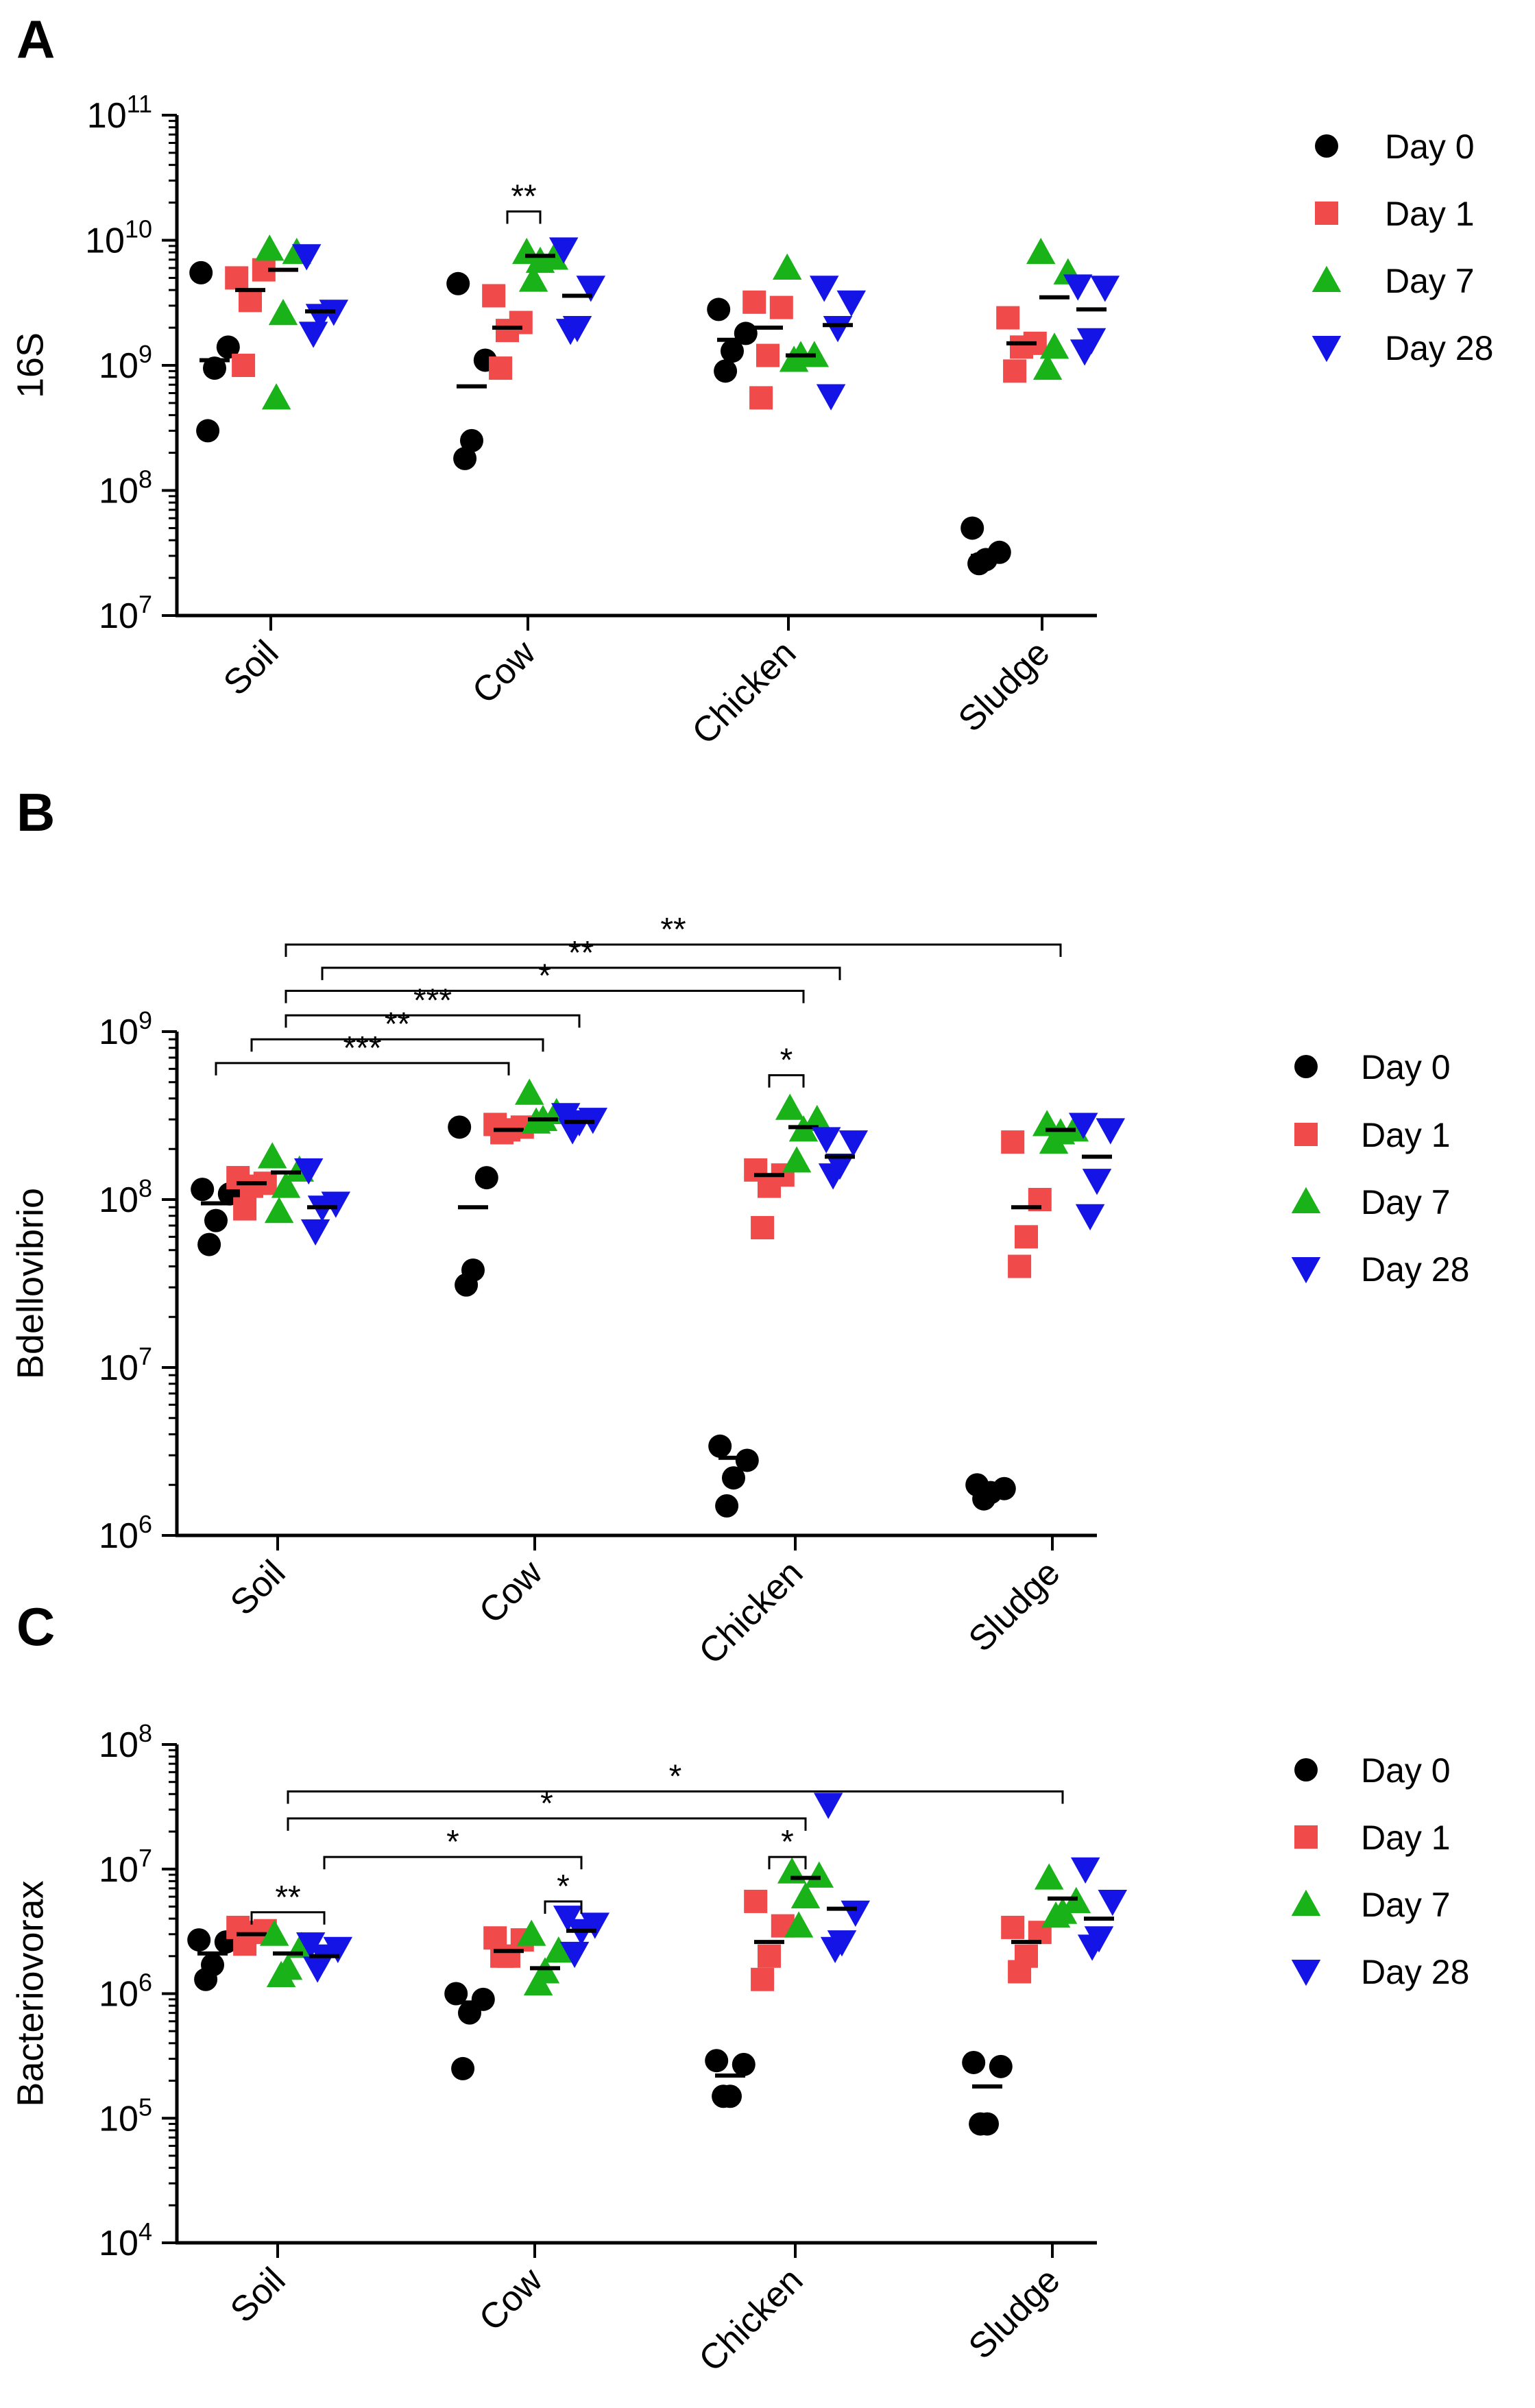 The image size is (1535, 2408). Describe the element at coordinates (30, 365) in the screenshot. I see `y-axis-label: 16S` at that location.